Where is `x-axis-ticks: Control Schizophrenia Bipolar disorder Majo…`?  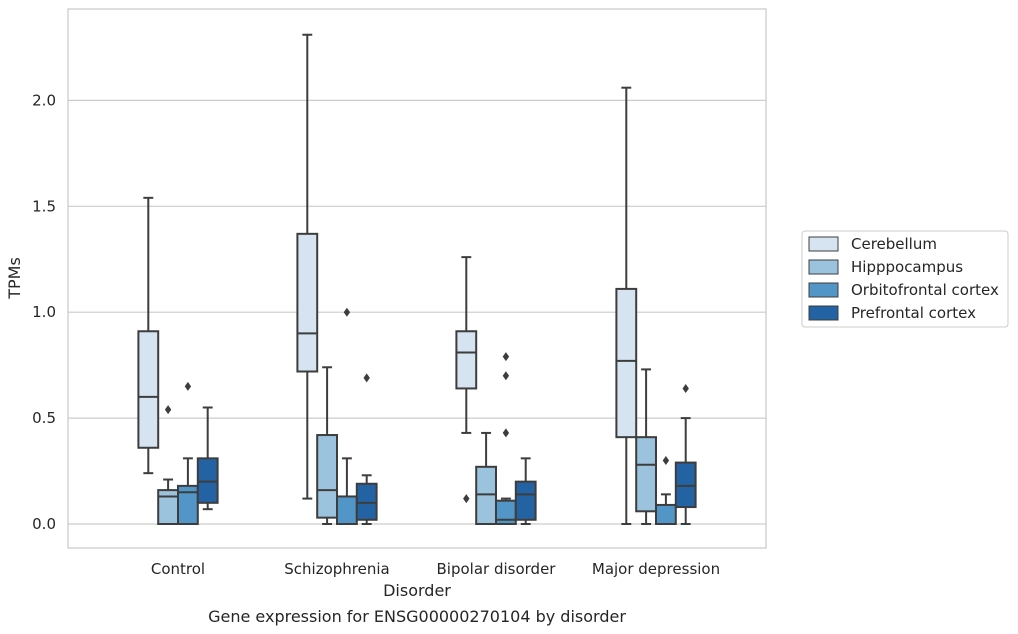 x-axis-ticks: Control Schizophrenia Bipolar disorder Majo… is located at coordinates (435, 569).